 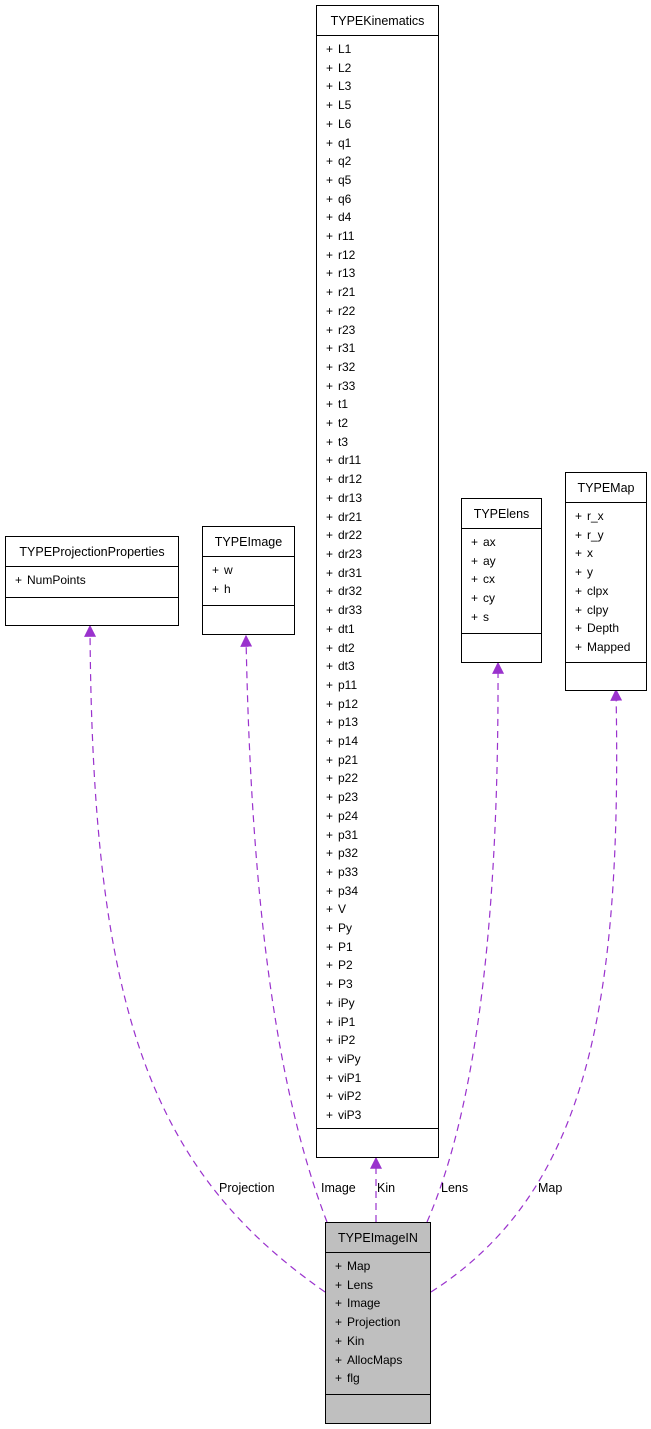 I want to click on attribute-name: P2, so click(x=345, y=965).